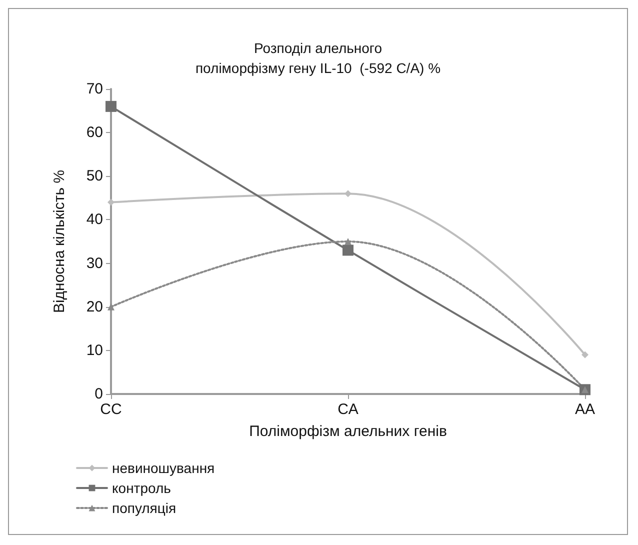 This screenshot has height=545, width=638. Describe the element at coordinates (94, 133) in the screenshot. I see `y-tick-label: 60` at that location.